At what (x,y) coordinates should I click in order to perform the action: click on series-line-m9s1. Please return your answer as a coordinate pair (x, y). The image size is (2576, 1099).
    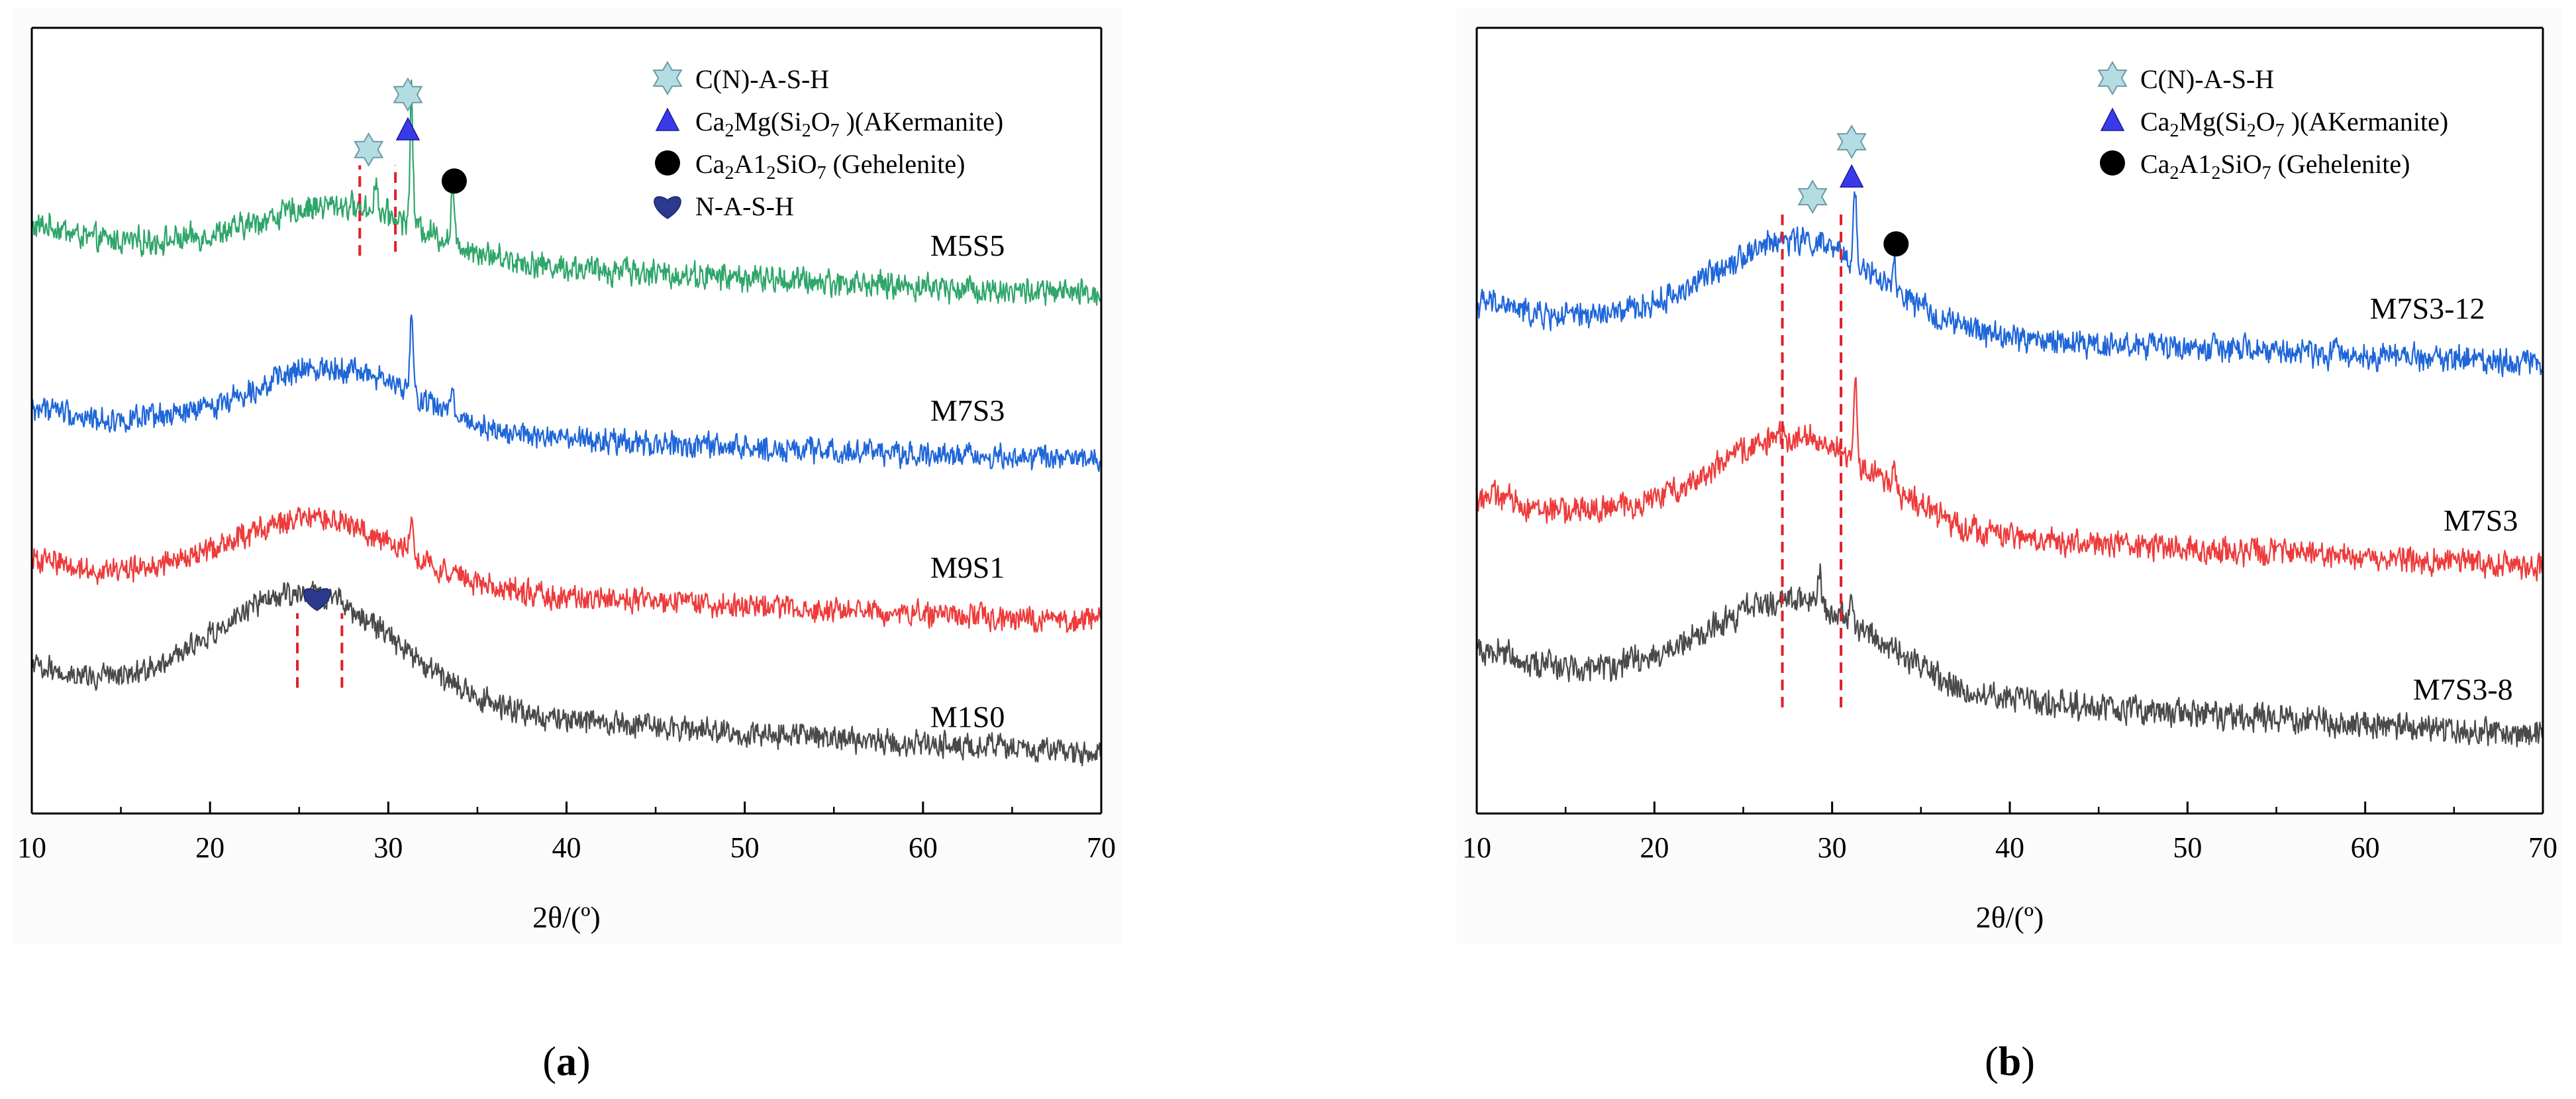
    Looking at the image, I should click on (566, 570).